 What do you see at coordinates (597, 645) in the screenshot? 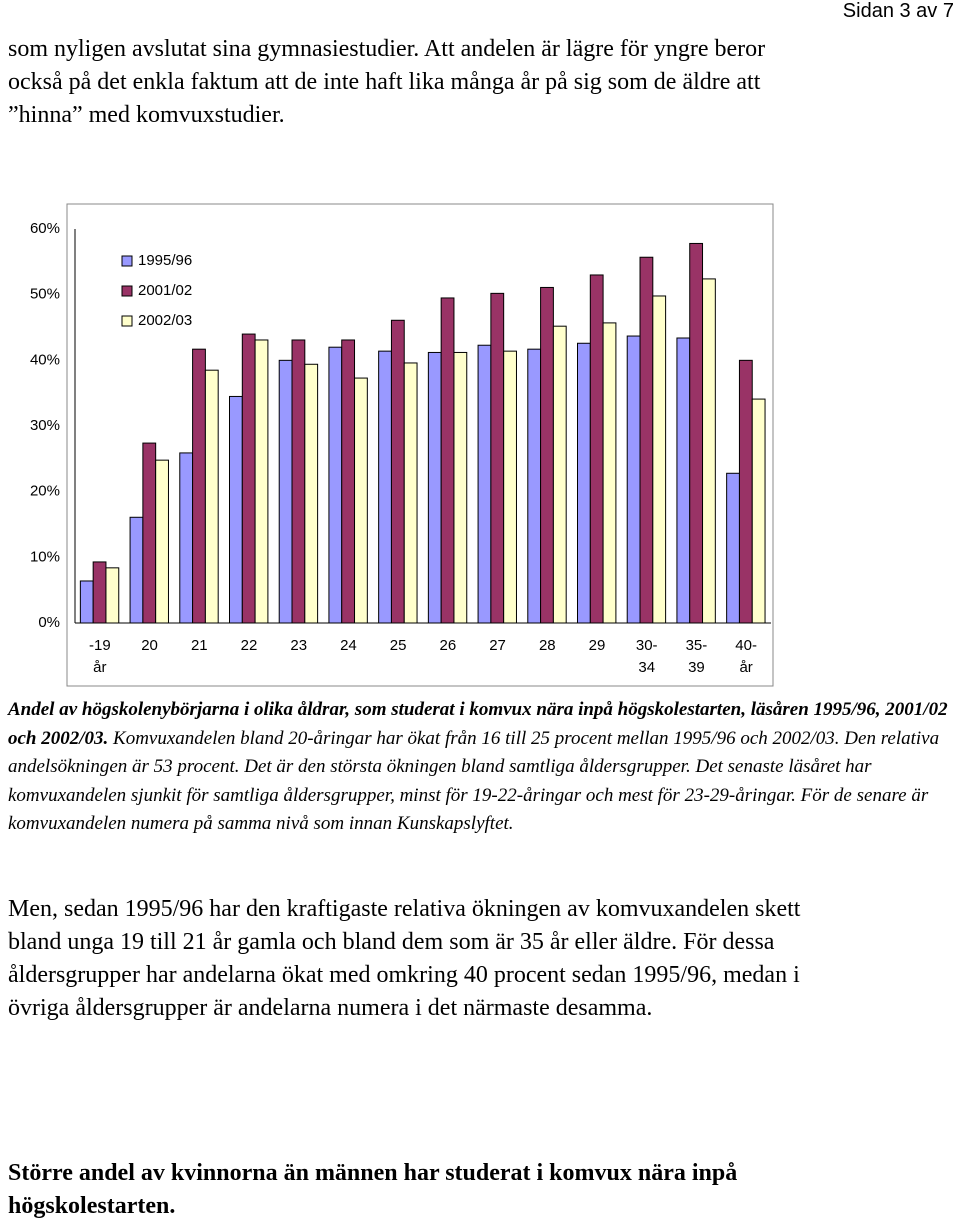
I see `x-tick-label: 29` at bounding box center [597, 645].